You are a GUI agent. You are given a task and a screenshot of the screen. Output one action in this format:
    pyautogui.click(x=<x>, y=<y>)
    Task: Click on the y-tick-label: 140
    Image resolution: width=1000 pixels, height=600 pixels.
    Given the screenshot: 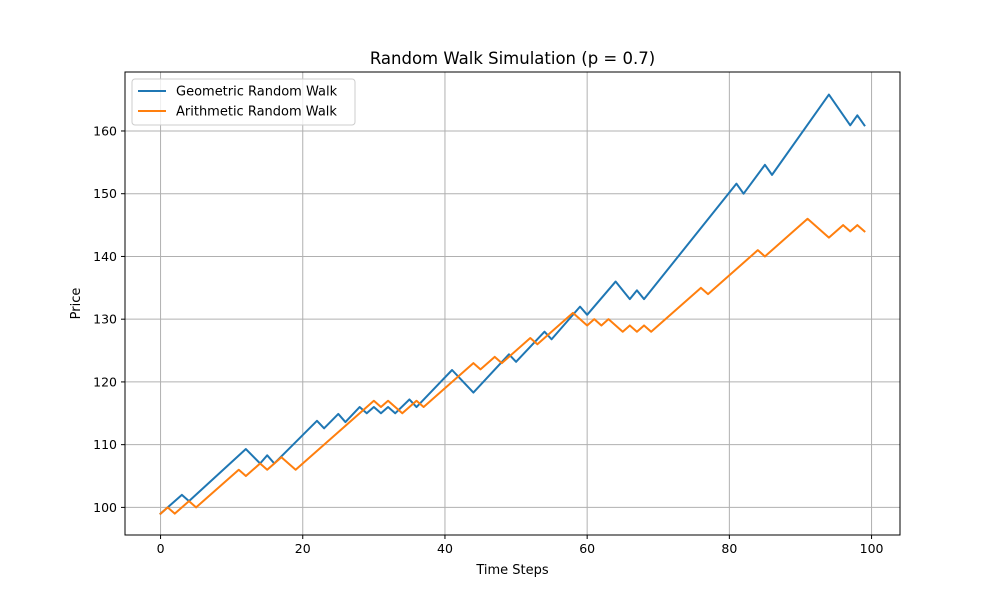 What is the action you would take?
    pyautogui.click(x=105, y=256)
    